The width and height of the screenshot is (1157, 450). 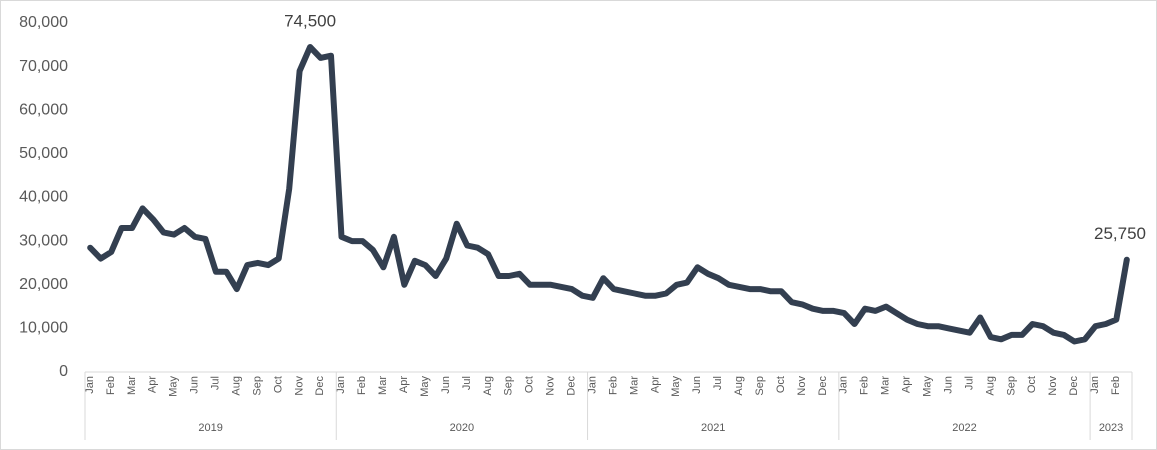 I want to click on value-label: 25,750, so click(x=1120, y=233).